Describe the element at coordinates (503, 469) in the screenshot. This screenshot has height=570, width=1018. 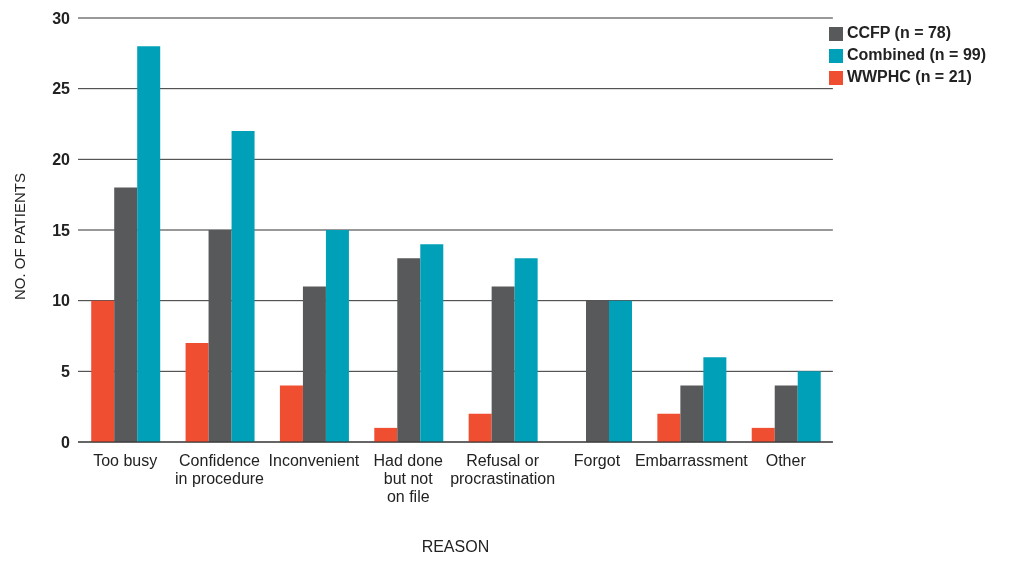
I see `x-tick-label: Refusal or procrastination` at that location.